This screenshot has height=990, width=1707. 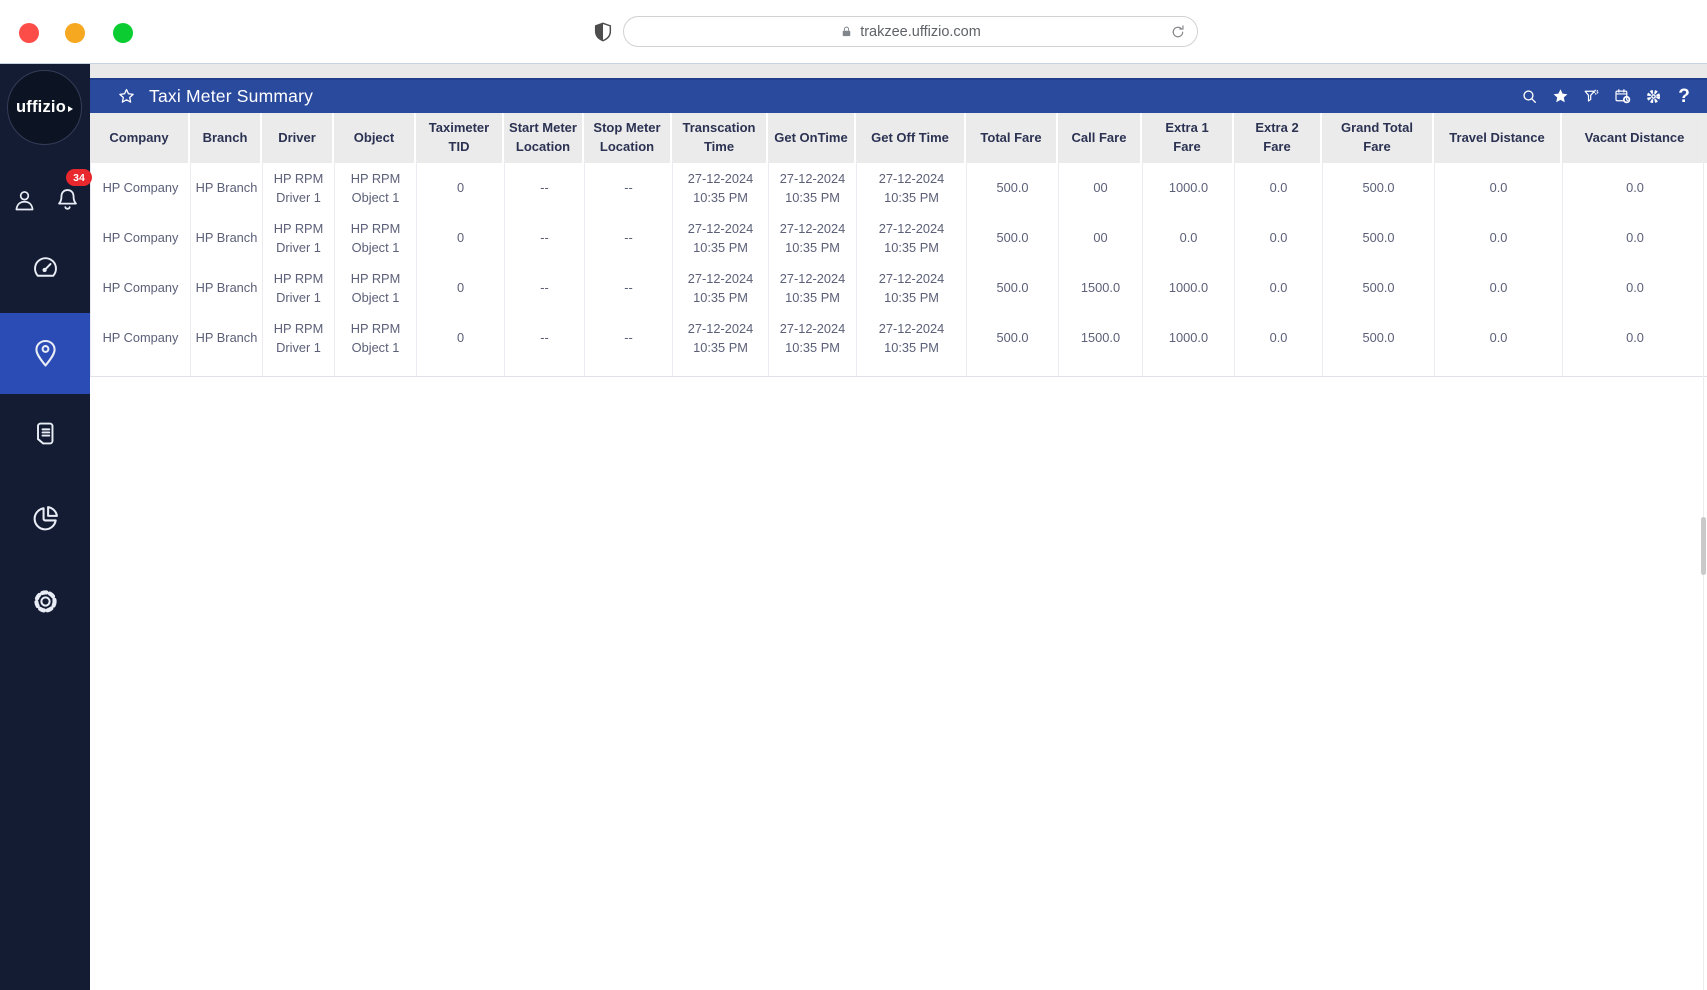 What do you see at coordinates (460, 138) in the screenshot?
I see `column-header: Taximeter TID` at bounding box center [460, 138].